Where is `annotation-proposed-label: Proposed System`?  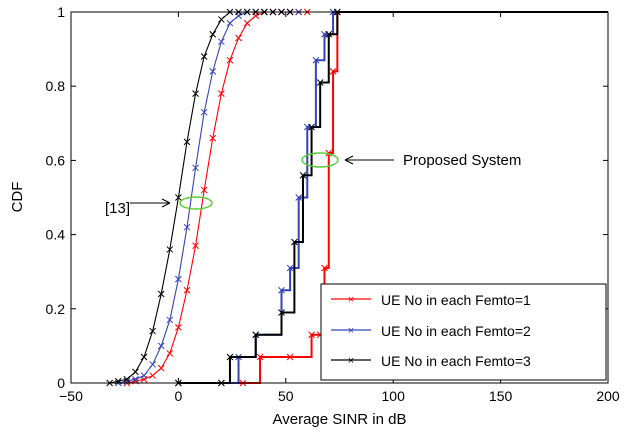 annotation-proposed-label: Proposed System is located at coordinates (462, 160).